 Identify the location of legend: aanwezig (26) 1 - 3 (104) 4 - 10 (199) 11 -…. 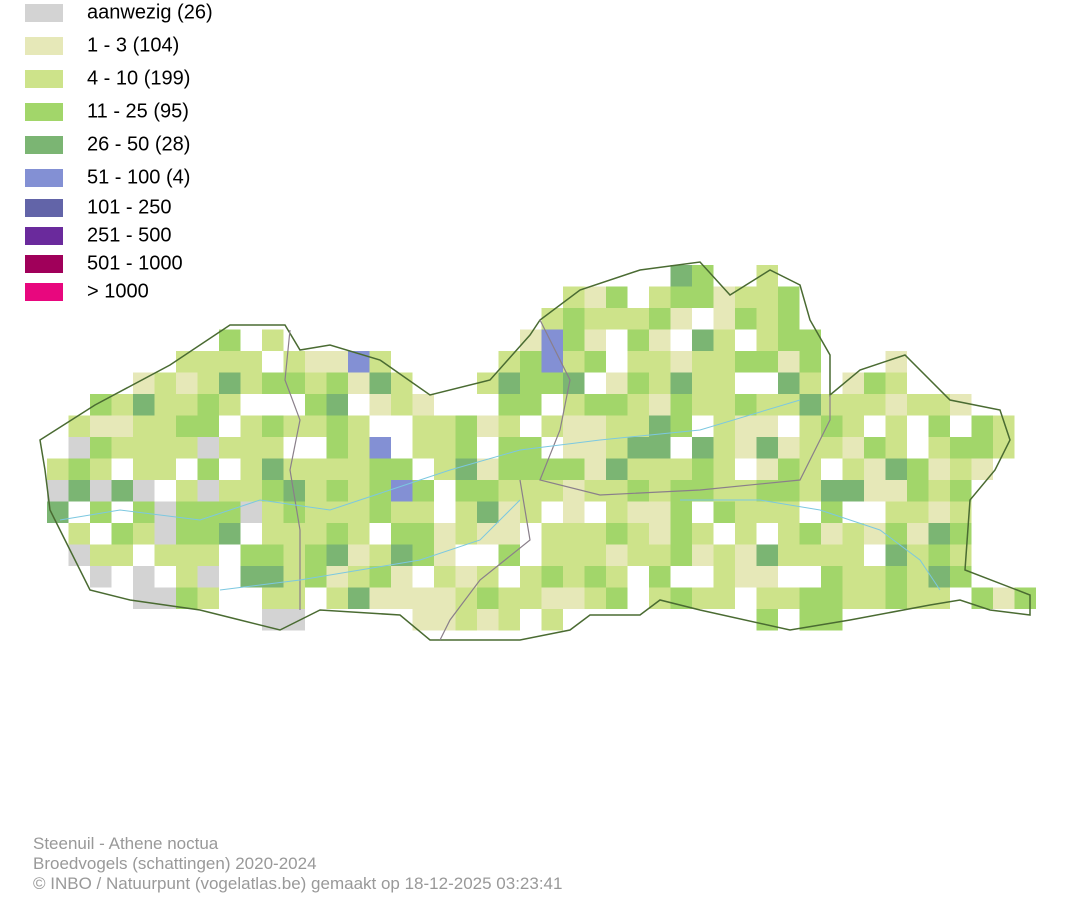
(119, 151).